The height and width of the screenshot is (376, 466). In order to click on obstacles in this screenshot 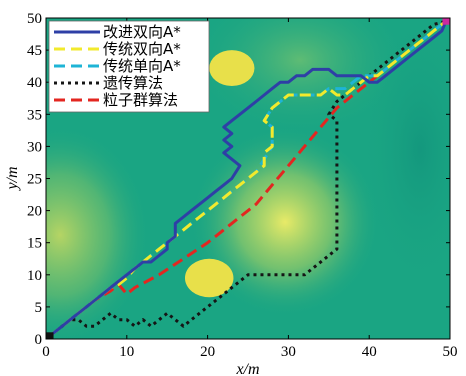, I will do `click(219, 174)`.